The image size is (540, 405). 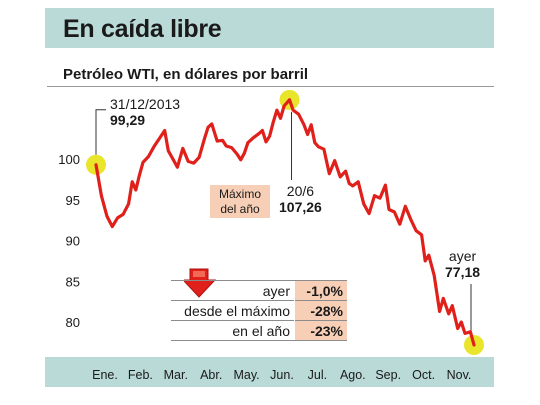 What do you see at coordinates (73, 322) in the screenshot?
I see `y-tick-label: 80` at bounding box center [73, 322].